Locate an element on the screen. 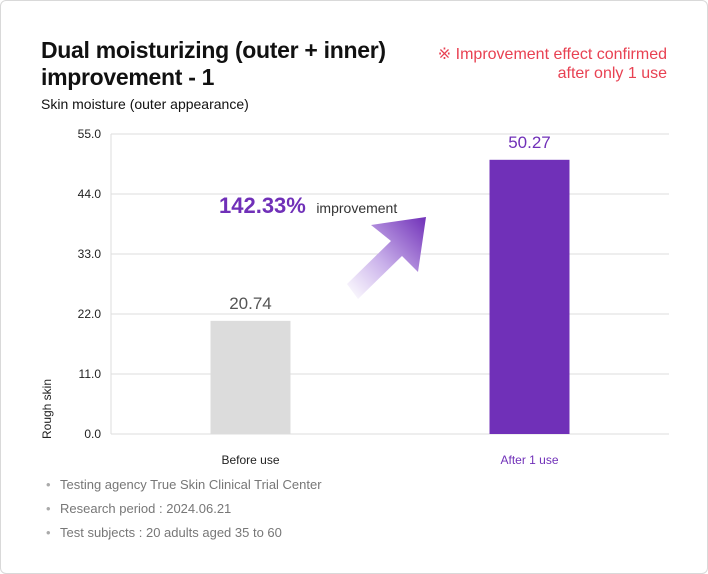  improvement-arrow-icon is located at coordinates (386, 258).